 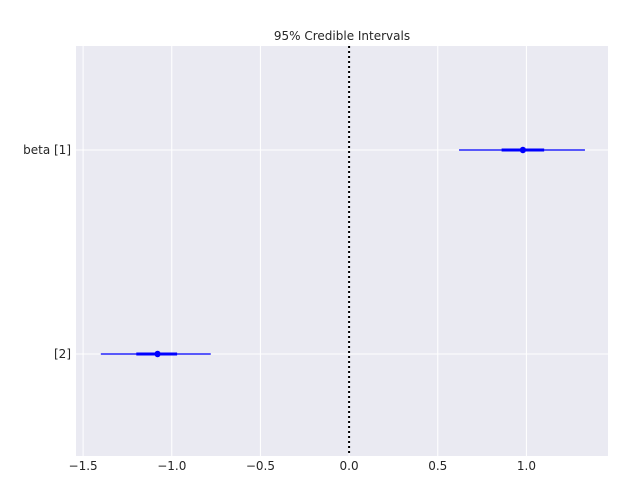 What do you see at coordinates (260, 466) in the screenshot?
I see `x-tick-label: −0.5` at bounding box center [260, 466].